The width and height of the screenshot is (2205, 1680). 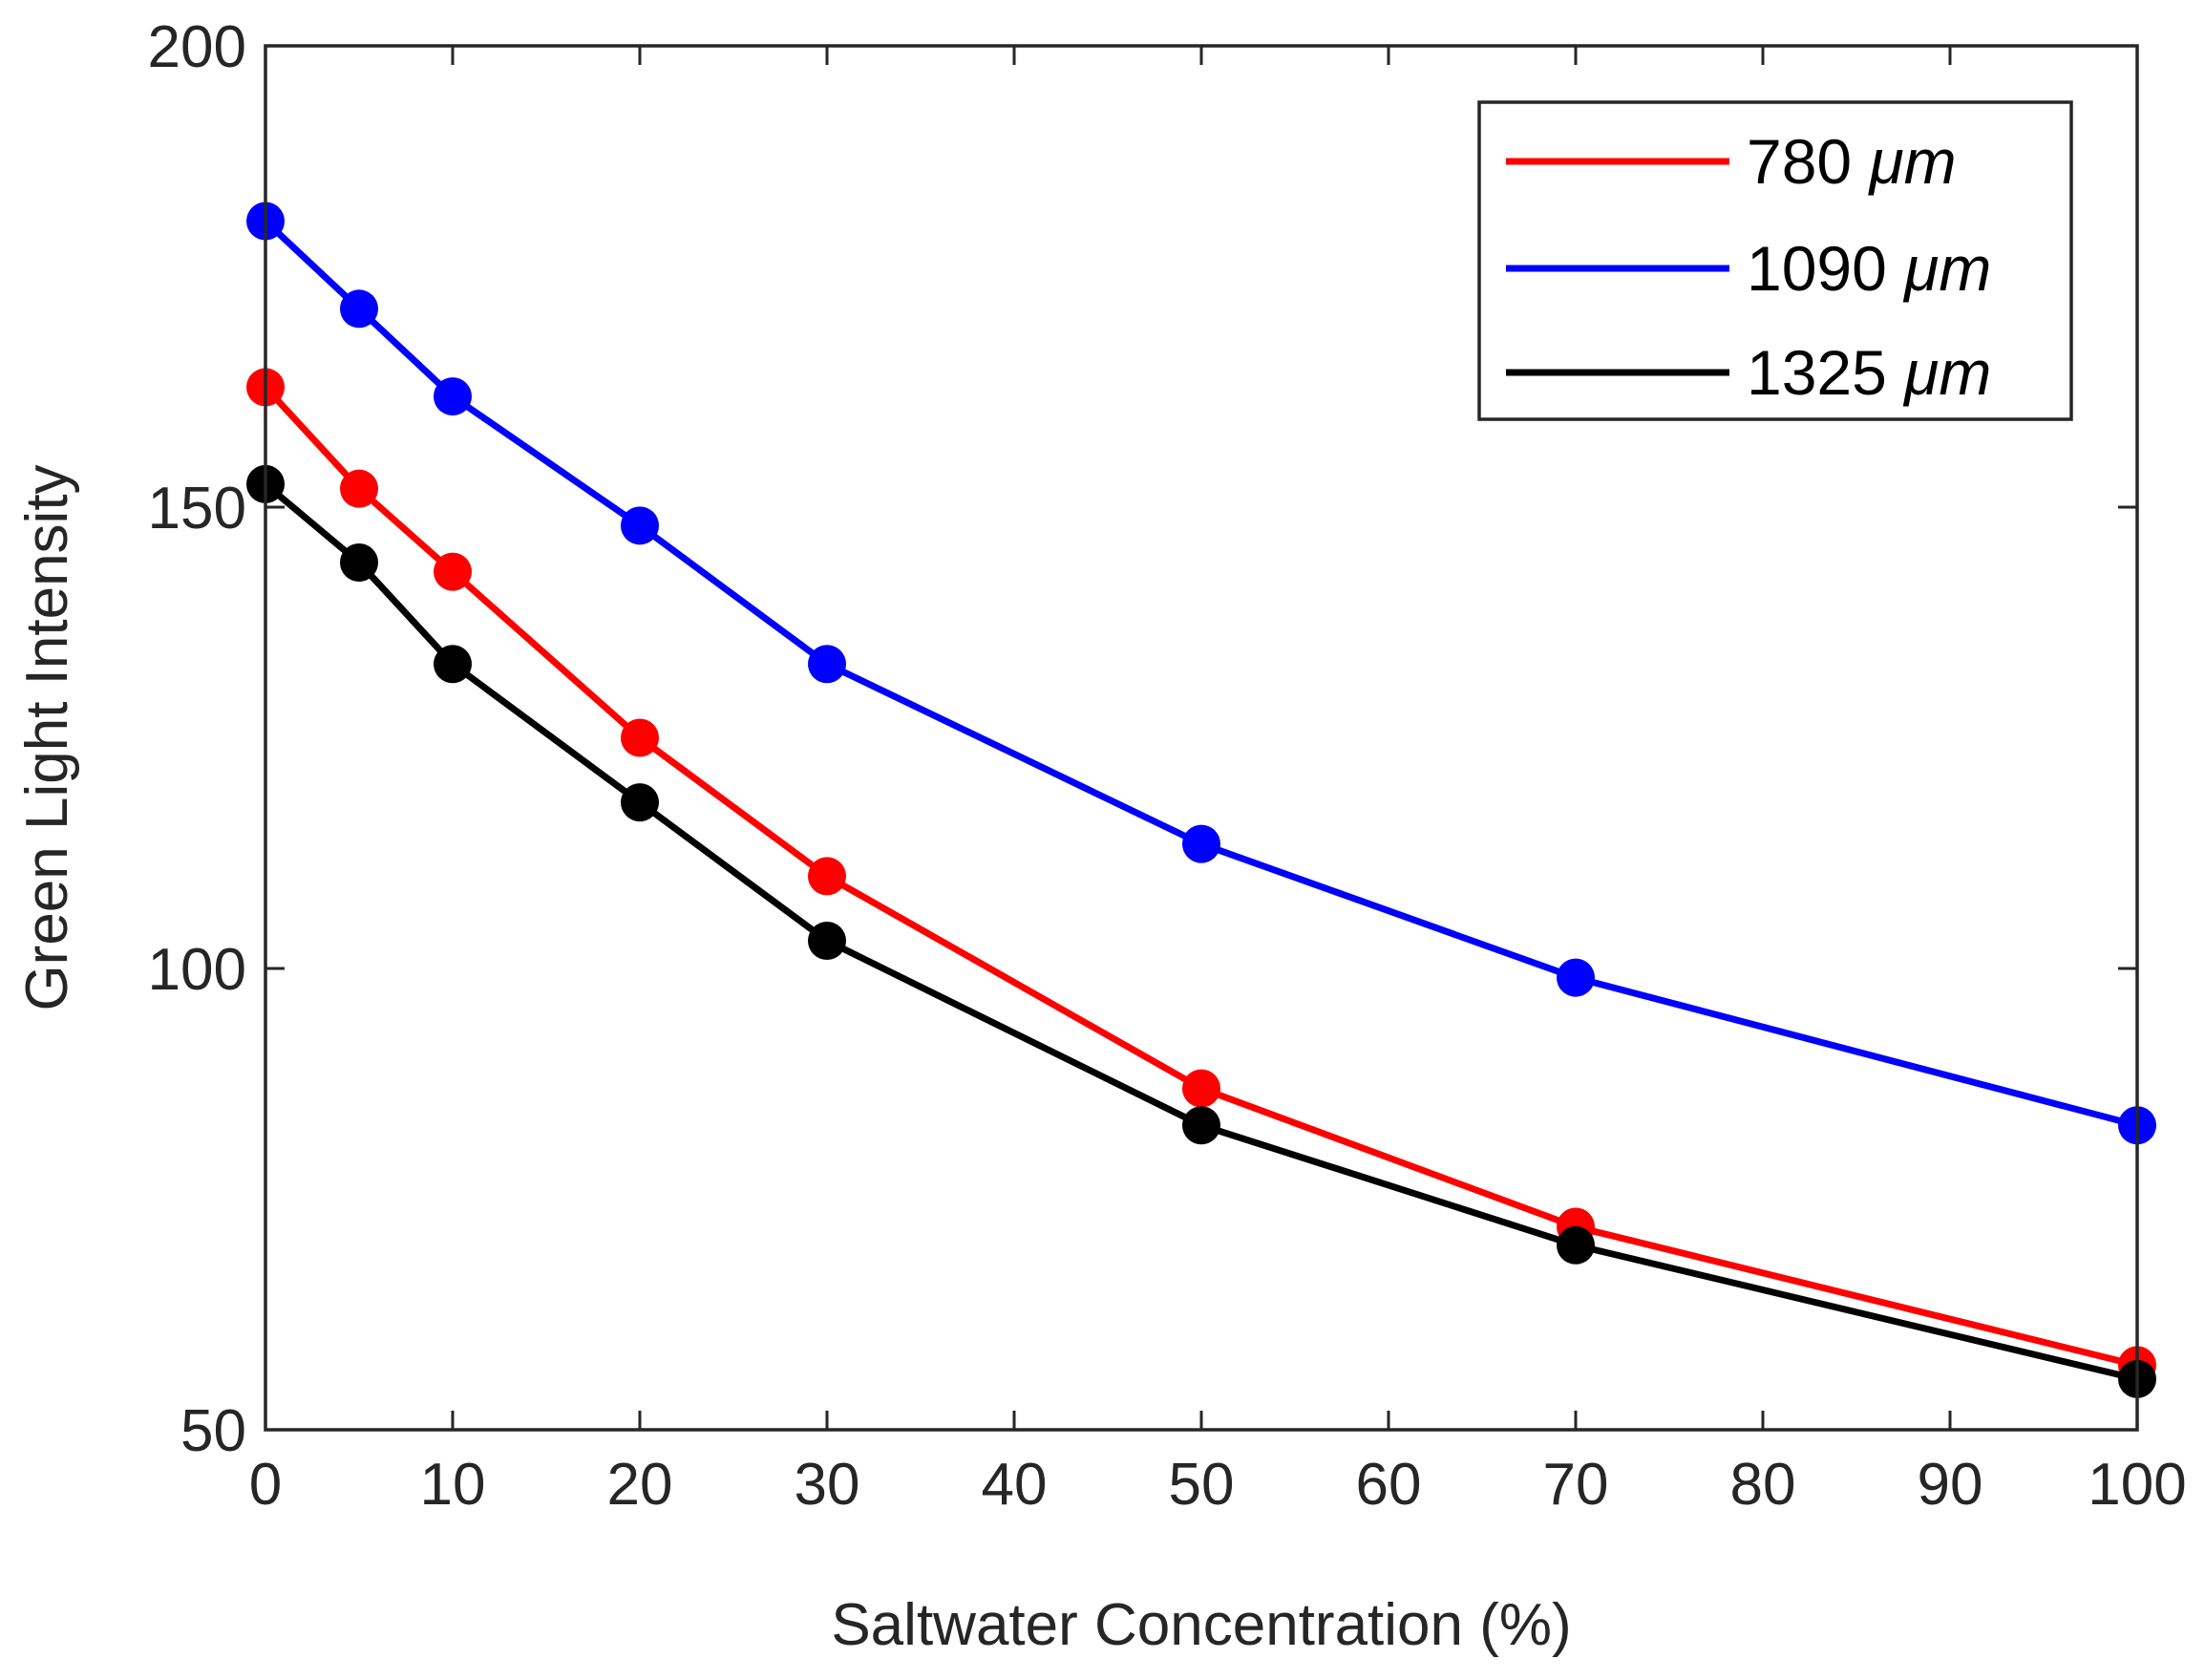 I want to click on legend-value: 1090, so click(x=1817, y=268).